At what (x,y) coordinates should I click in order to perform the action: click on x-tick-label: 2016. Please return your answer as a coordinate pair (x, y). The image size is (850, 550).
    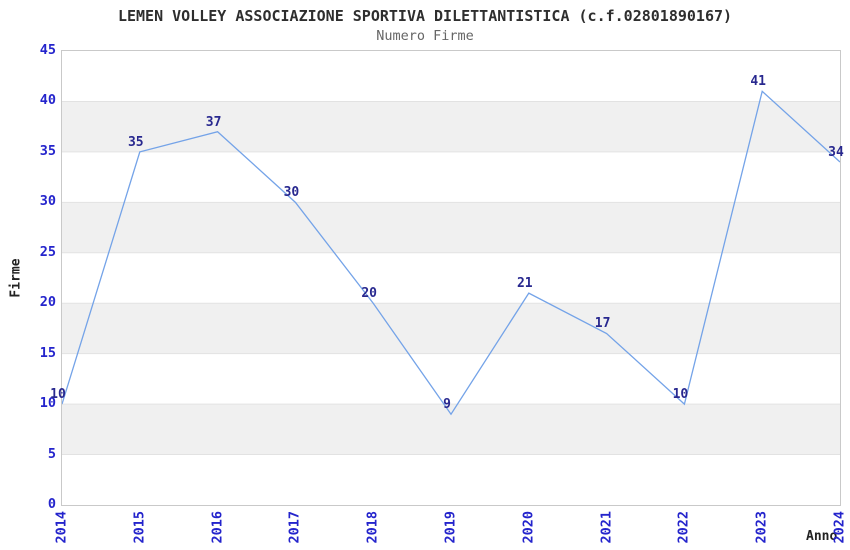
    Looking at the image, I should click on (216, 527).